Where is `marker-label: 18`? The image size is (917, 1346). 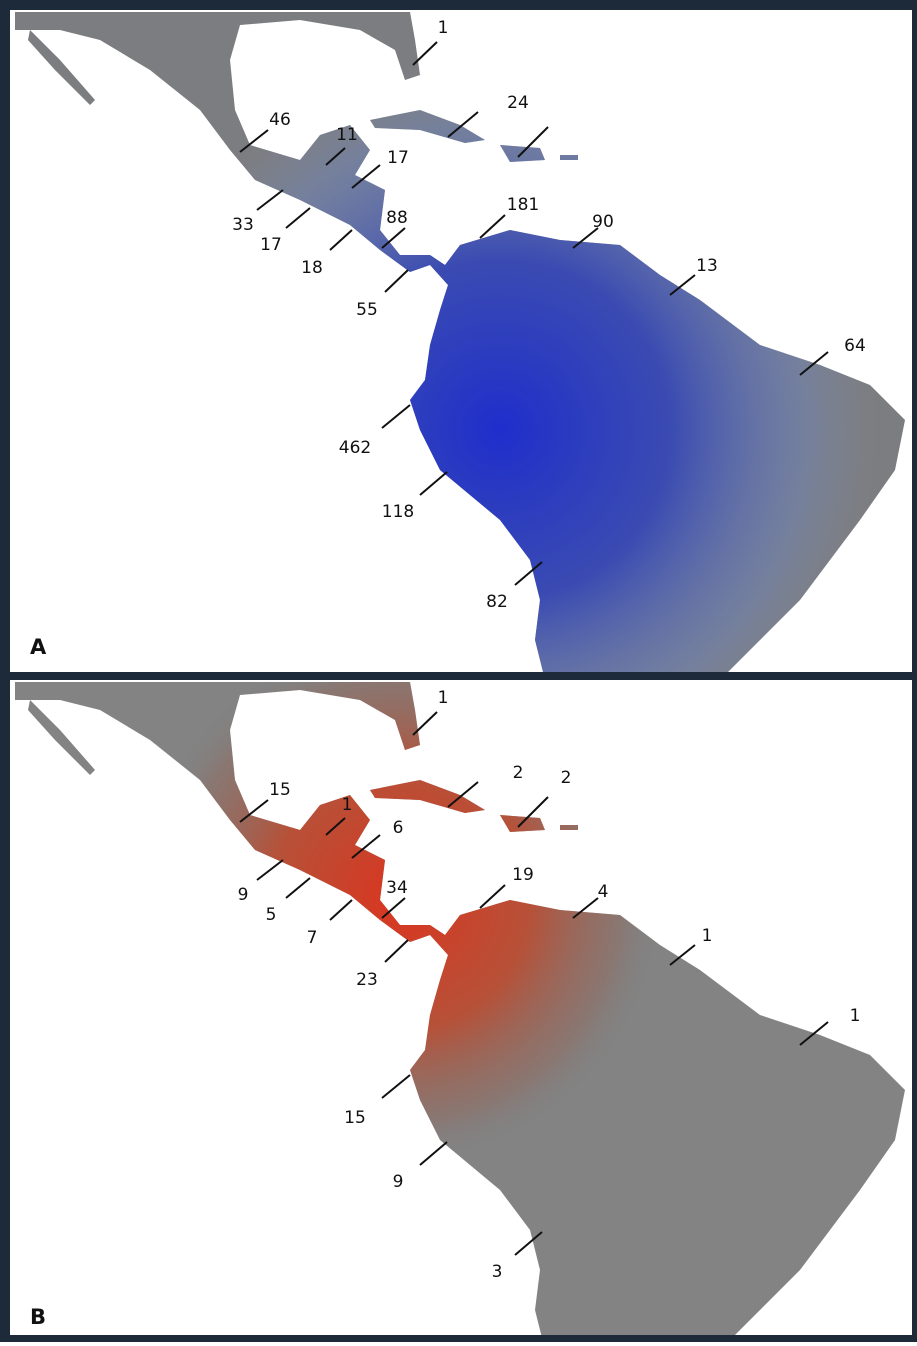 marker-label: 18 is located at coordinates (312, 268).